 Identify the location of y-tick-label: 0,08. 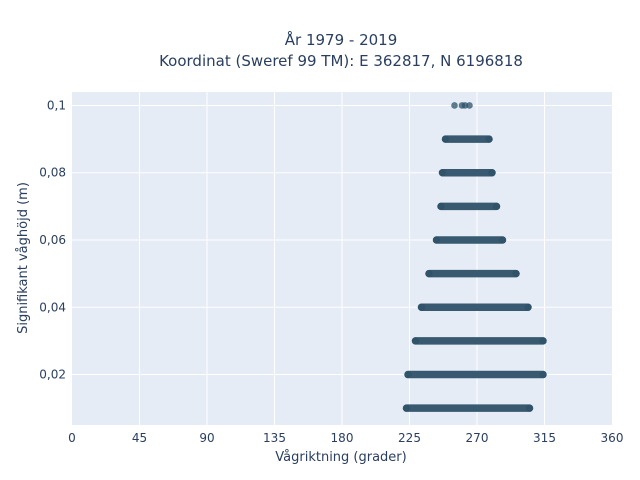
(52, 173).